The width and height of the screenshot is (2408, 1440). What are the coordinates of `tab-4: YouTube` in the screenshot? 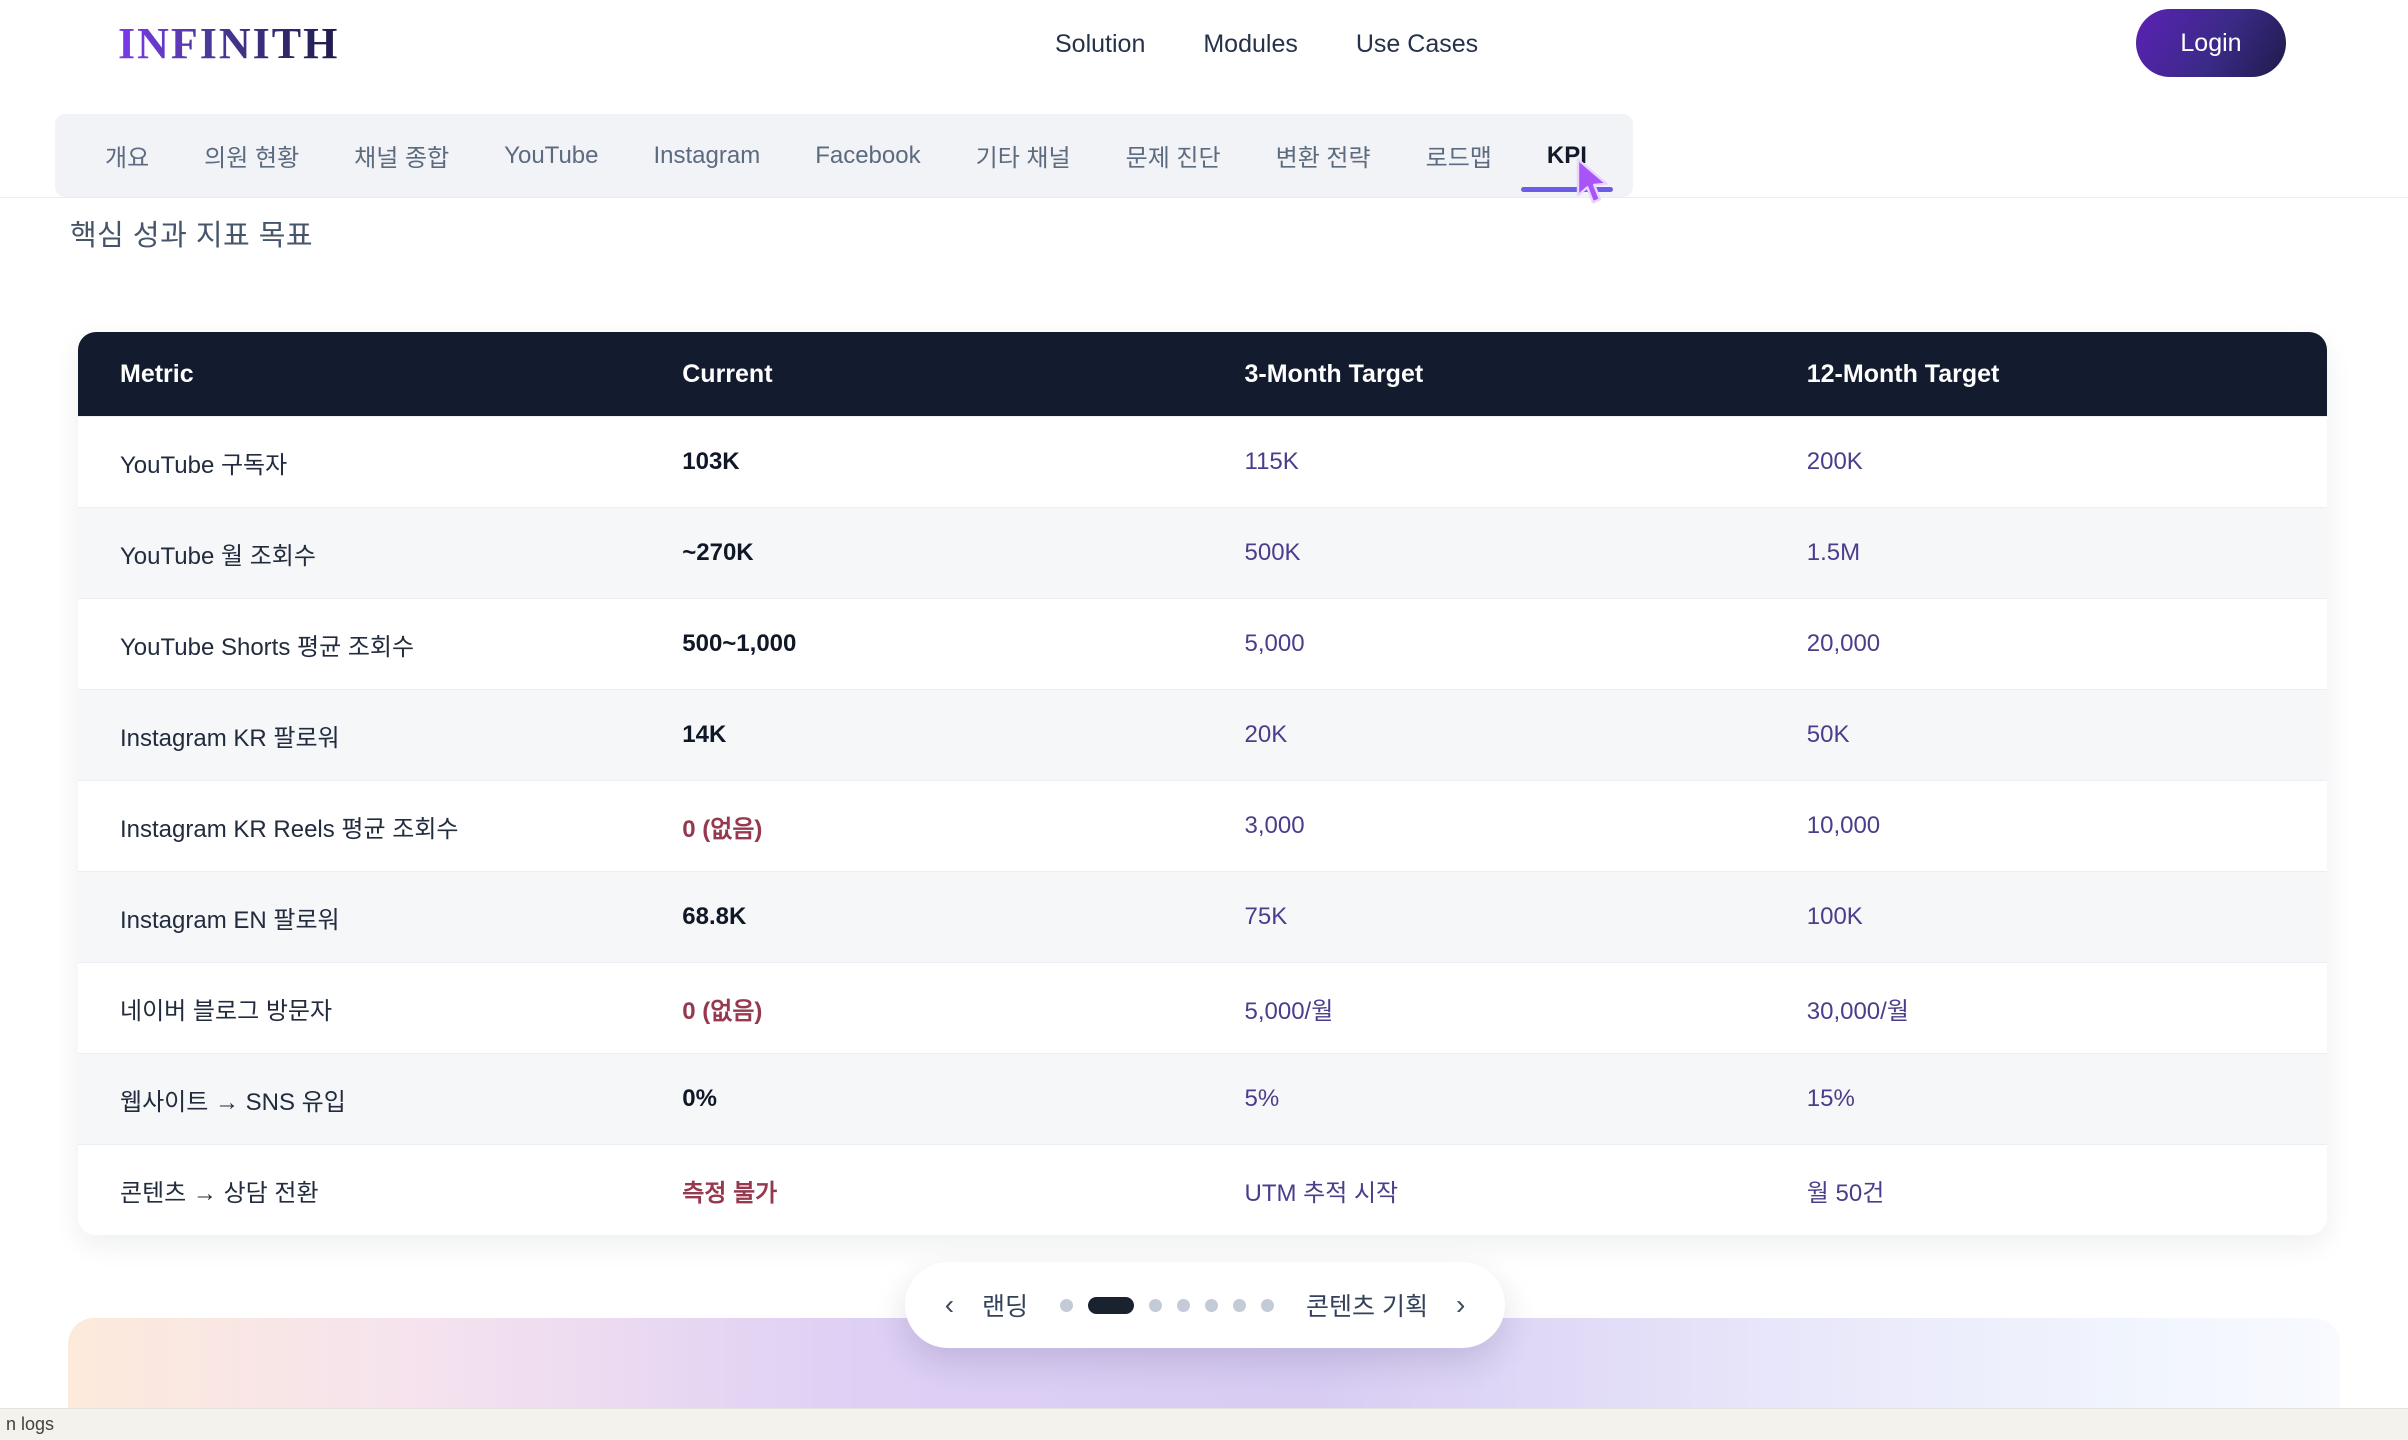 It's located at (551, 155).